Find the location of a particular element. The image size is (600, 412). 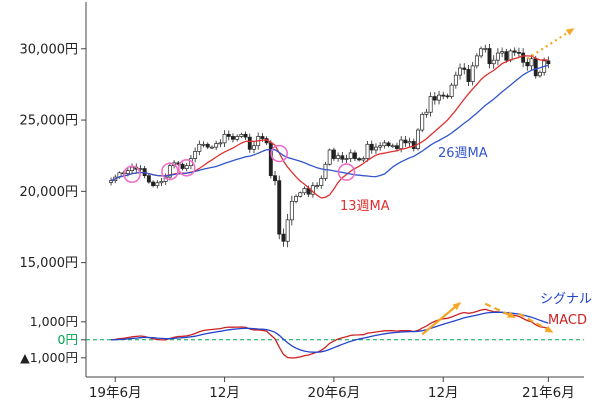

price-tick-label: 15,000円 is located at coordinates (49, 263).